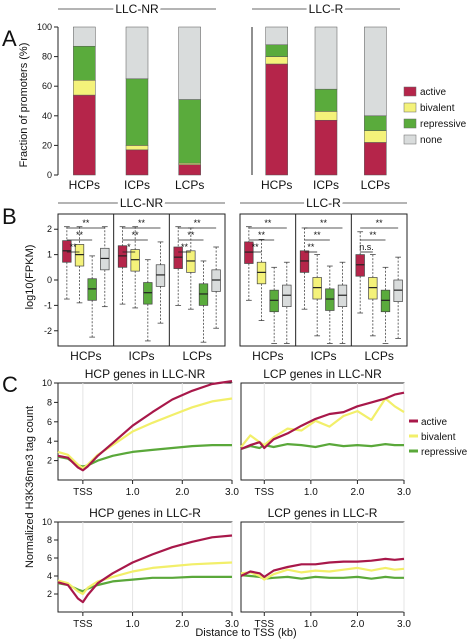  What do you see at coordinates (431, 140) in the screenshot?
I see `legend-label: none` at bounding box center [431, 140].